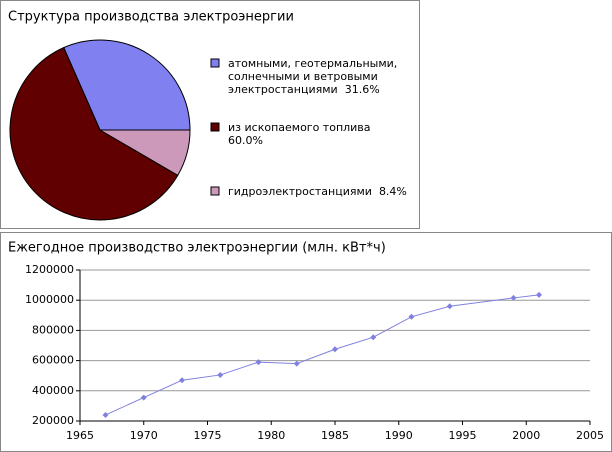 The image size is (612, 452). Describe the element at coordinates (463, 435) in the screenshot. I see `x-tick-label: 1995` at that location.